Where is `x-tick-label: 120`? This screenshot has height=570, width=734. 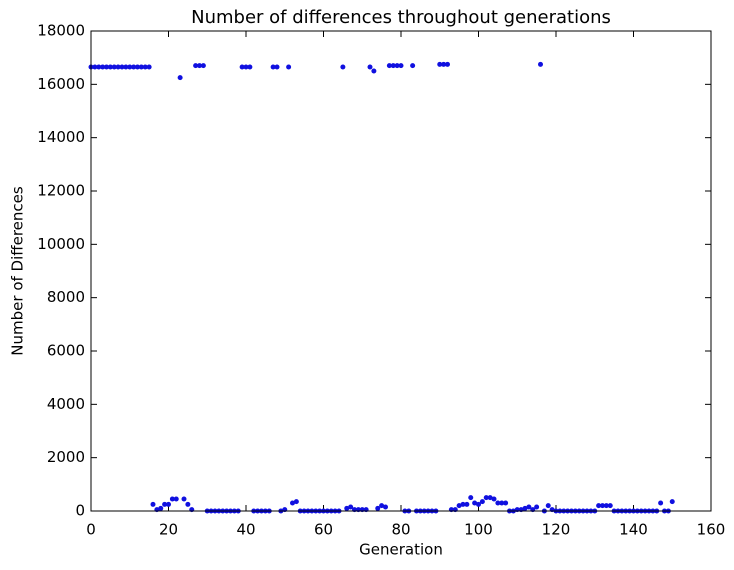 x-tick-label: 120 is located at coordinates (556, 530).